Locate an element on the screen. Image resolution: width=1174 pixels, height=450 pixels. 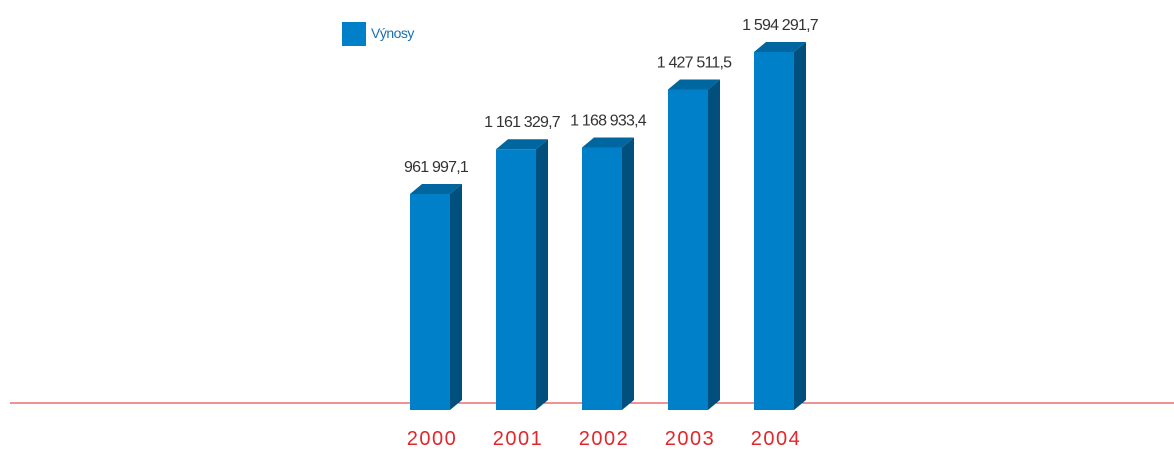
value-label: 961 997,1 is located at coordinates (436, 167).